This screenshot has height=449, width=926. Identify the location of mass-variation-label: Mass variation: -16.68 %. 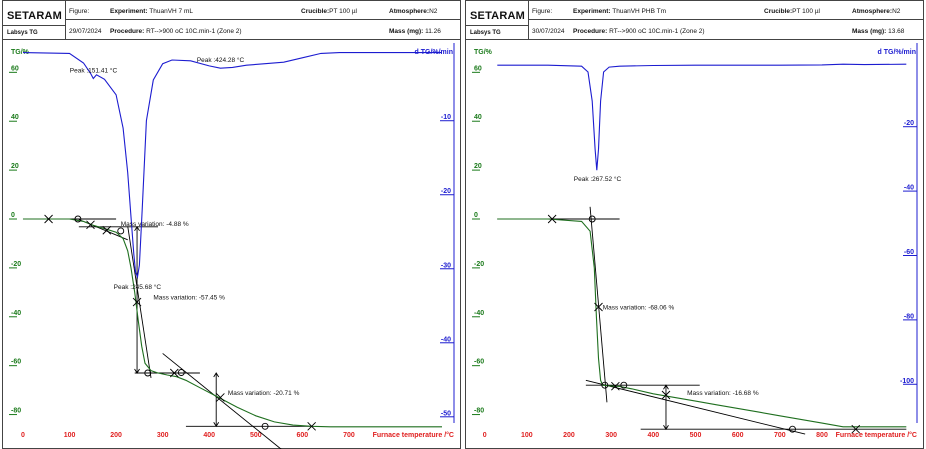
(723, 393).